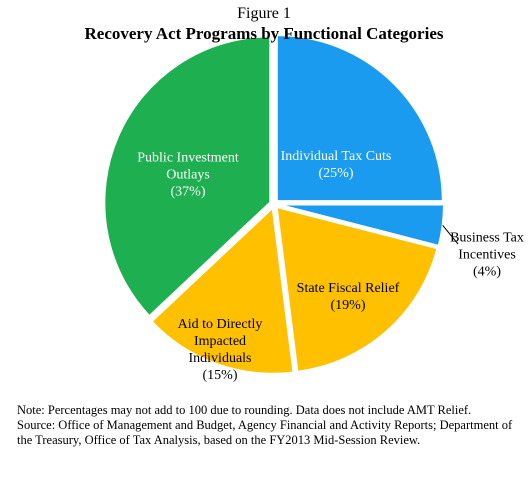 The height and width of the screenshot is (478, 528). I want to click on slice-label: State Fiscal Relief (19%), so click(348, 297).